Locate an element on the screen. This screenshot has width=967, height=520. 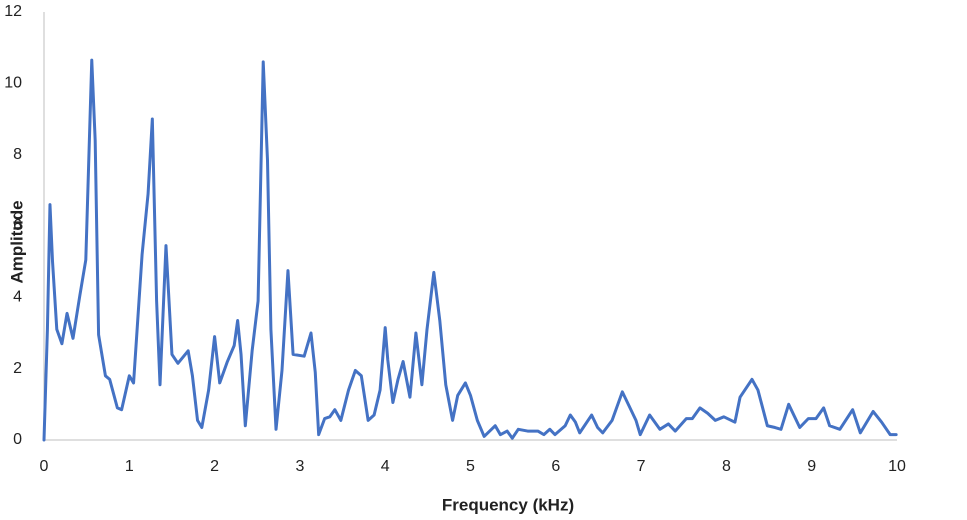
x-tick-label: 10 is located at coordinates (897, 466).